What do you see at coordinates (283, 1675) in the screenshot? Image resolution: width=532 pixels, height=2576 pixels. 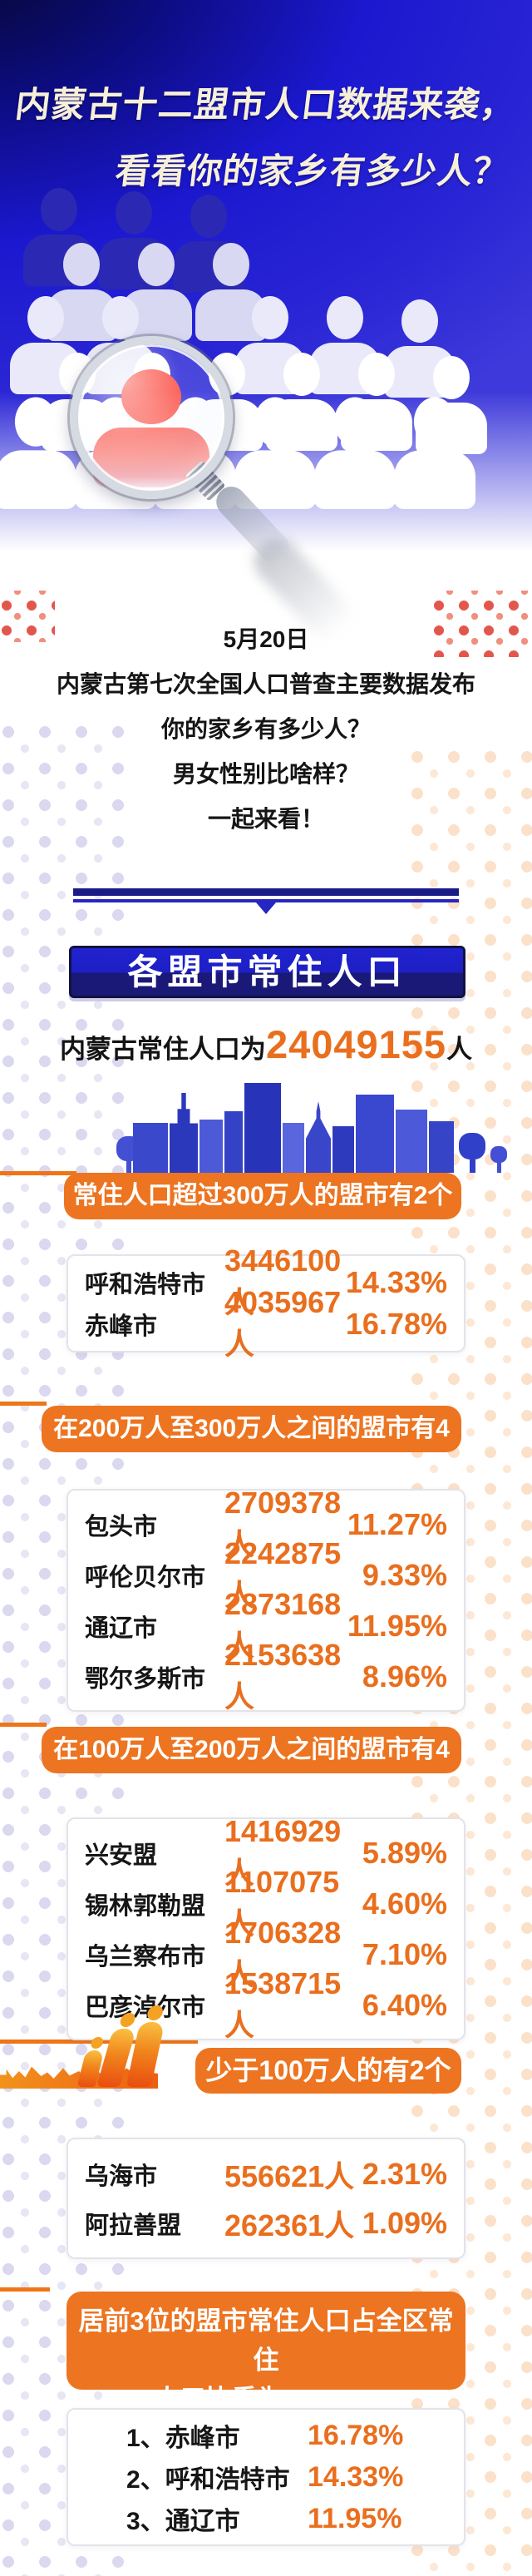 I see `population-value: 2153638人` at bounding box center [283, 1675].